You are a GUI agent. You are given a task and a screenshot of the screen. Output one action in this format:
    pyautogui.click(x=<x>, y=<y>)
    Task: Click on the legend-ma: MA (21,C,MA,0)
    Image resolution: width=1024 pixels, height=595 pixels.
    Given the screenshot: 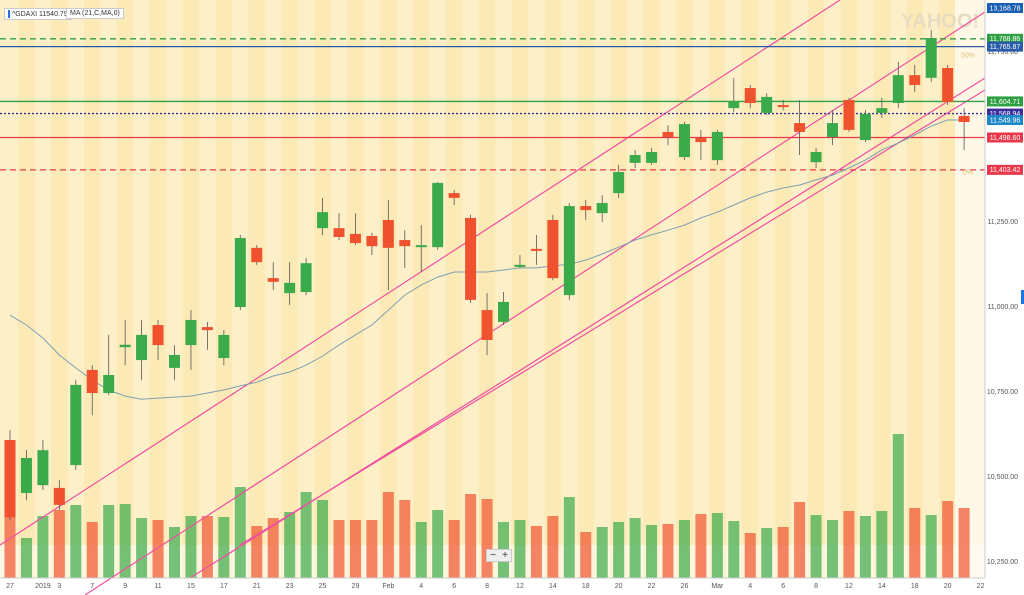 What is the action you would take?
    pyautogui.click(x=95, y=13)
    